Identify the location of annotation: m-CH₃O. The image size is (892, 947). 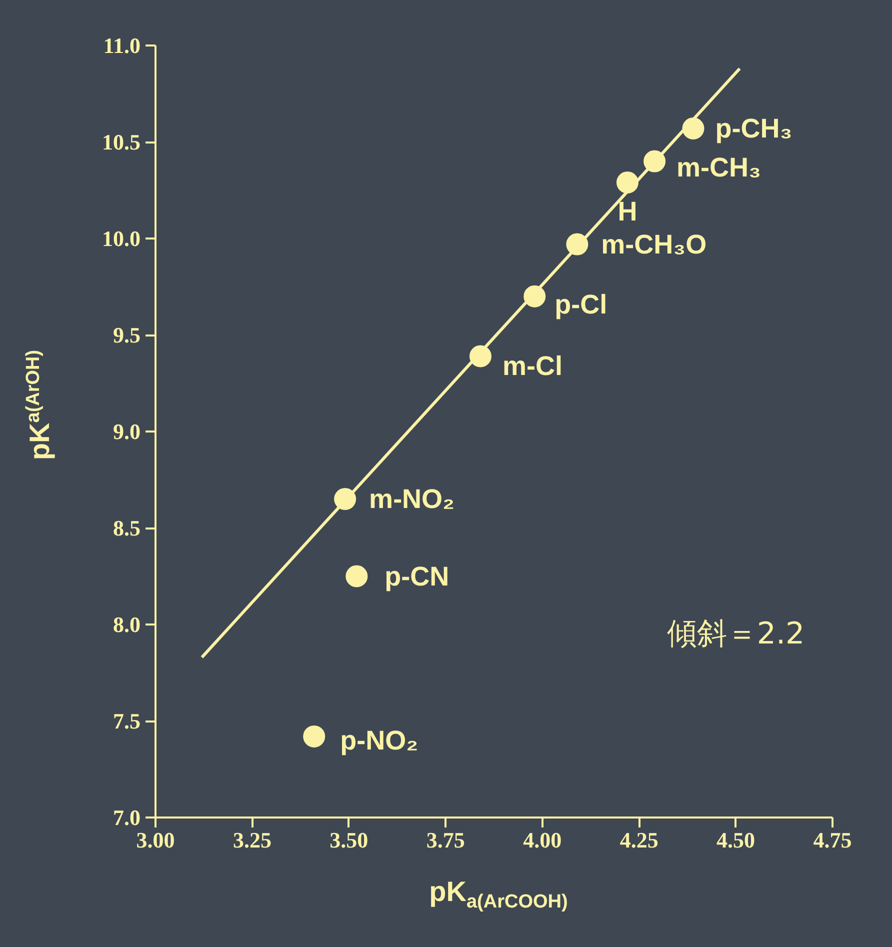
(654, 244).